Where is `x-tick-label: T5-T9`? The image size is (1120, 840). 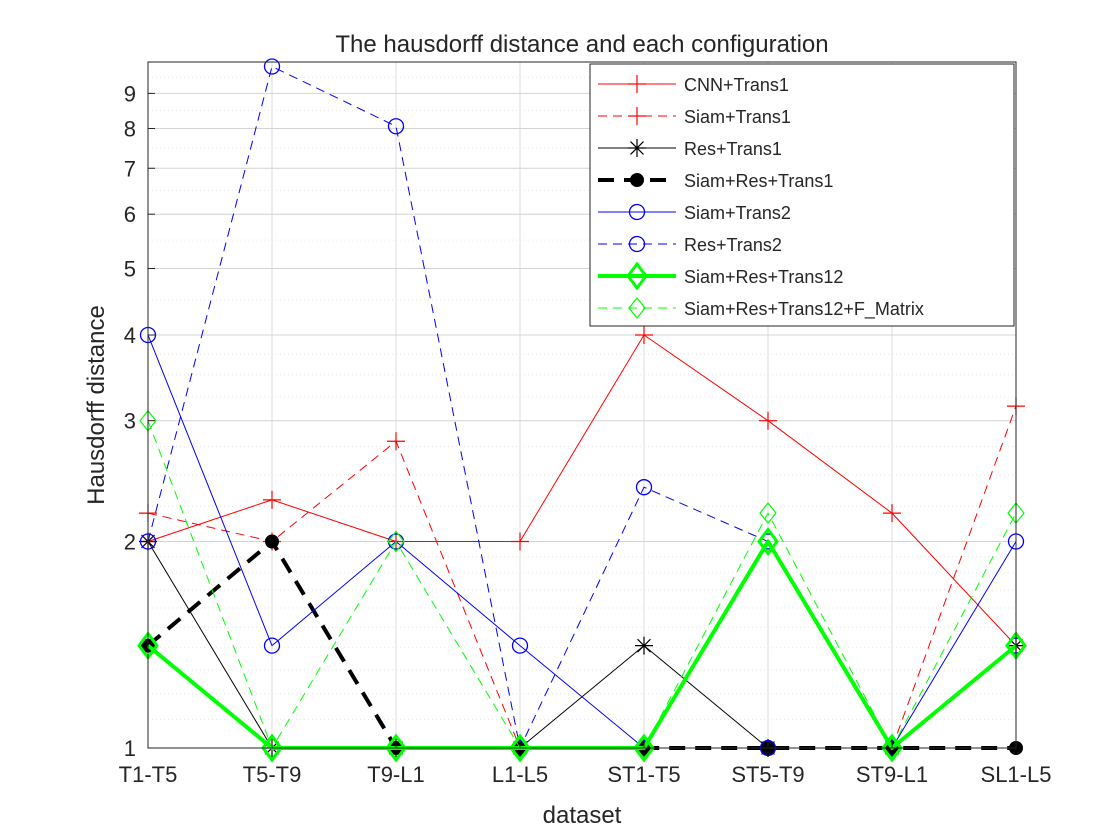
x-tick-label: T5-T9 is located at coordinates (272, 774).